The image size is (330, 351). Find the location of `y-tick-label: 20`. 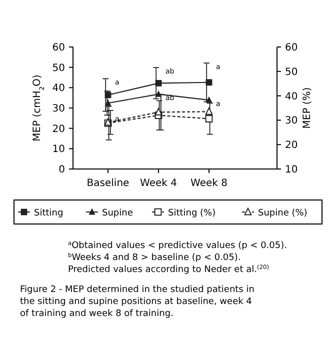

y-tick-label: 20 is located at coordinates (58, 129).